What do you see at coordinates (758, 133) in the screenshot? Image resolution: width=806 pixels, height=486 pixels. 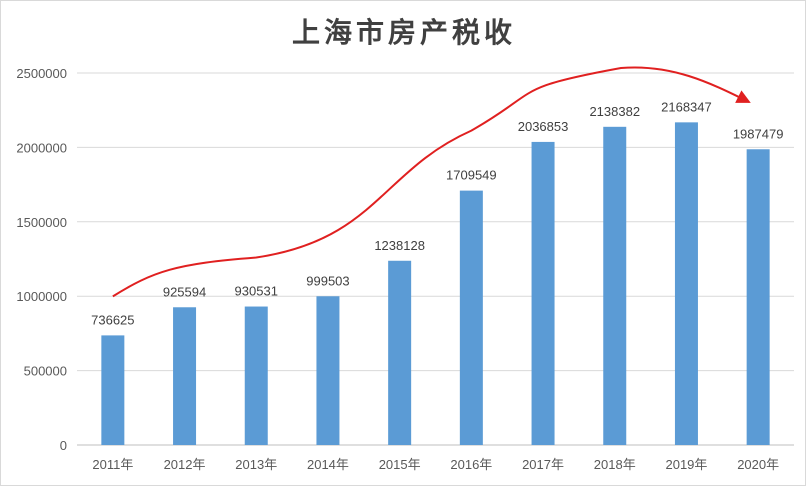 I see `data-label: 1987479` at bounding box center [758, 133].